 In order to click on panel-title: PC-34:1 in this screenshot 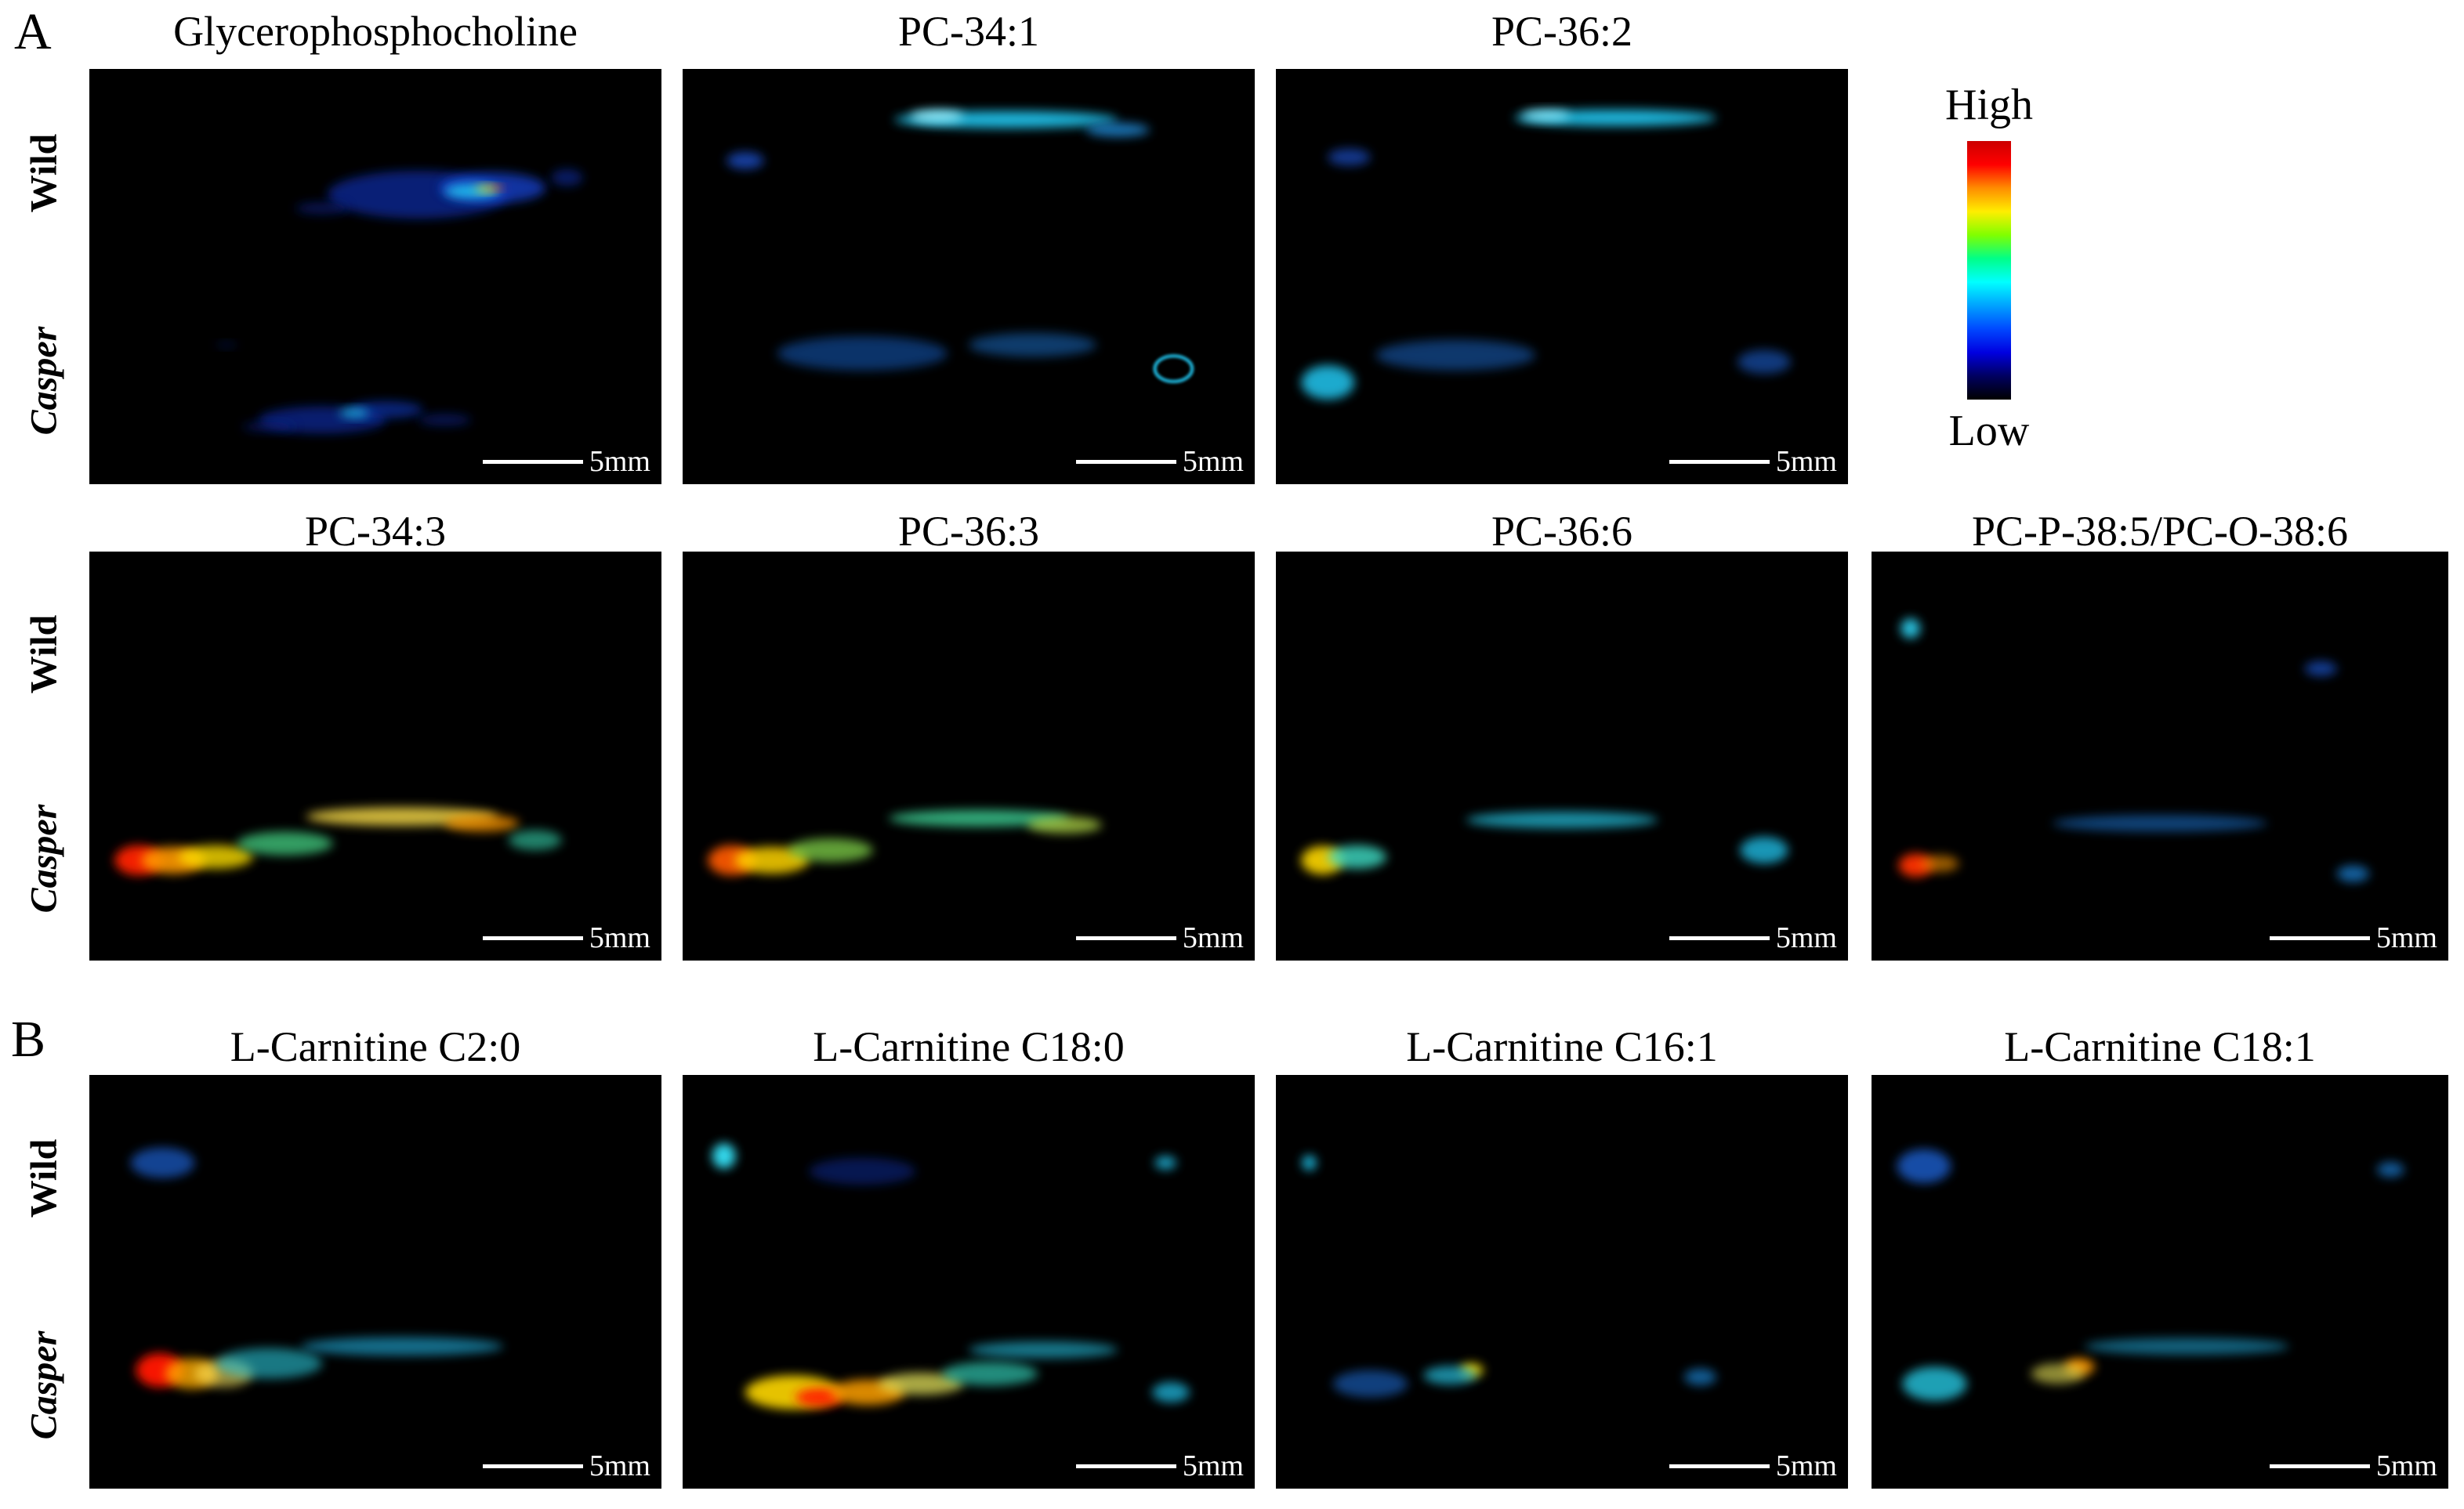, I will do `click(968, 32)`.